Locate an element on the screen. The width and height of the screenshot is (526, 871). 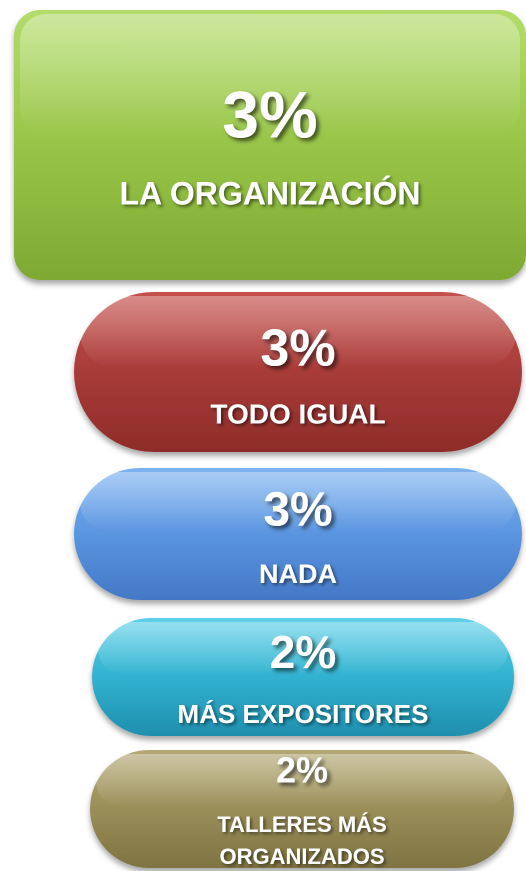
item-label: NADA is located at coordinates (298, 574).